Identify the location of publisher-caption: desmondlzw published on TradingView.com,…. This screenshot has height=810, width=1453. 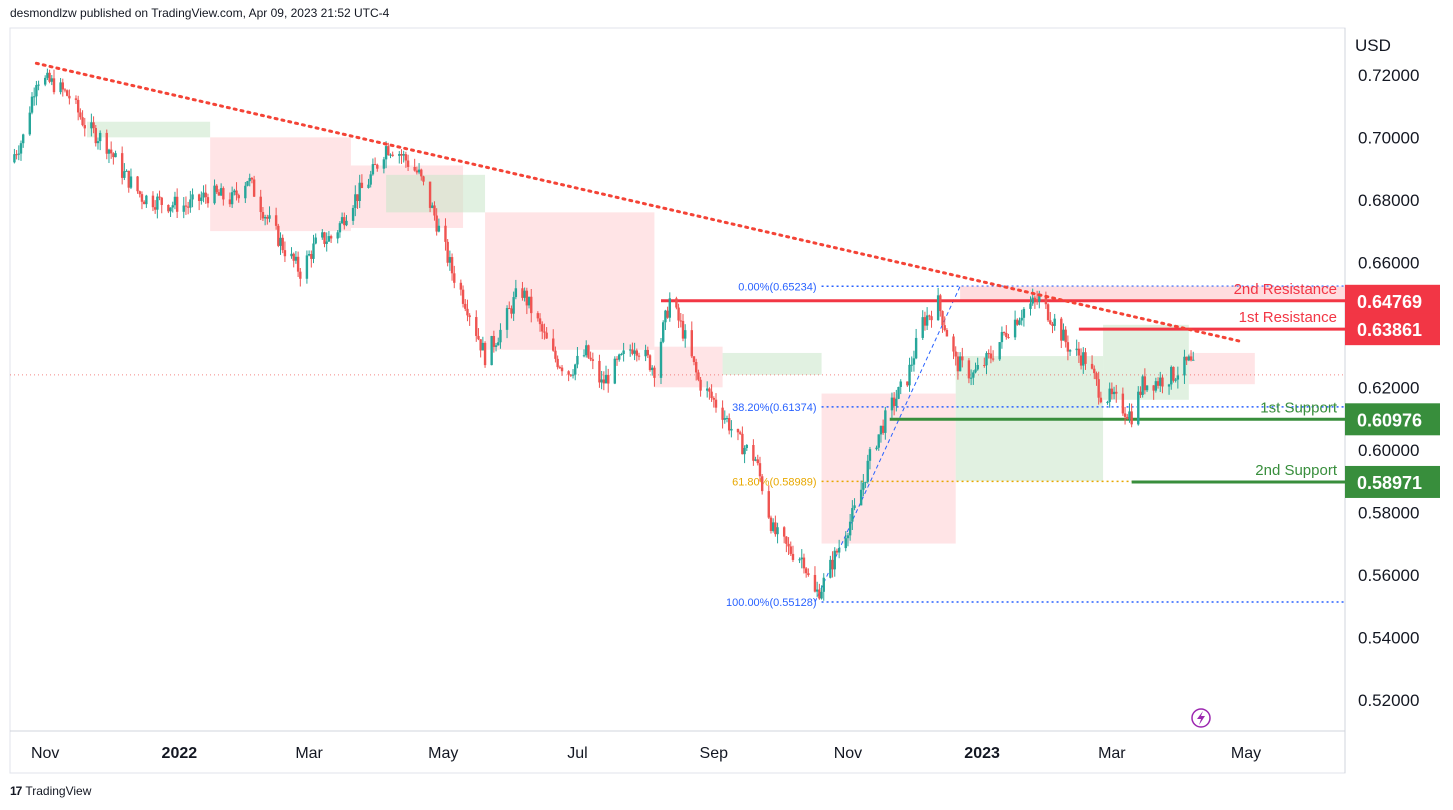
(200, 13).